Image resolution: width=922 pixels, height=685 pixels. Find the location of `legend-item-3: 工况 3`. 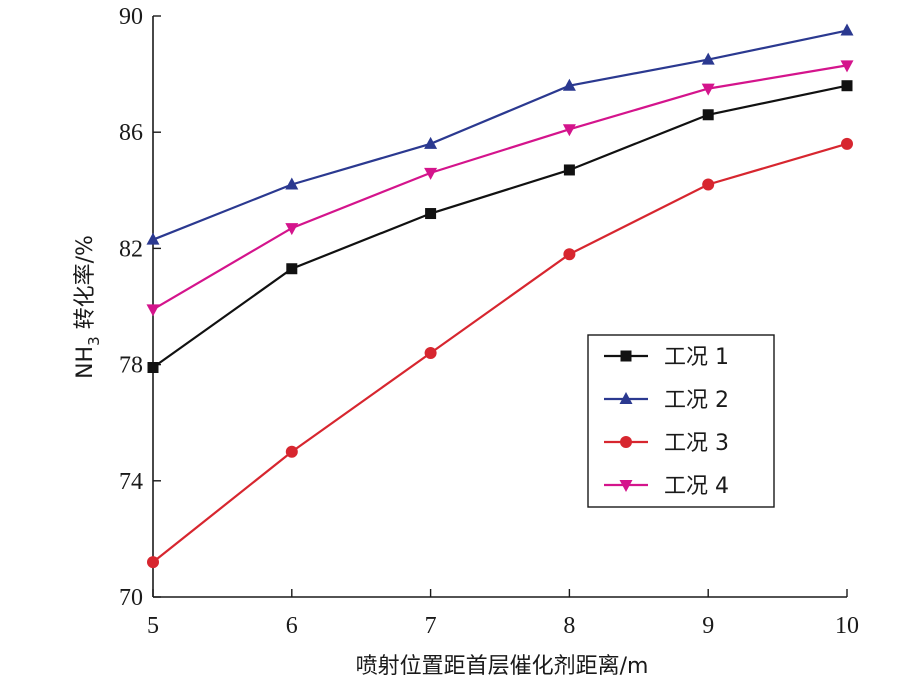

legend-item-3: 工况 3 is located at coordinates (666, 443).